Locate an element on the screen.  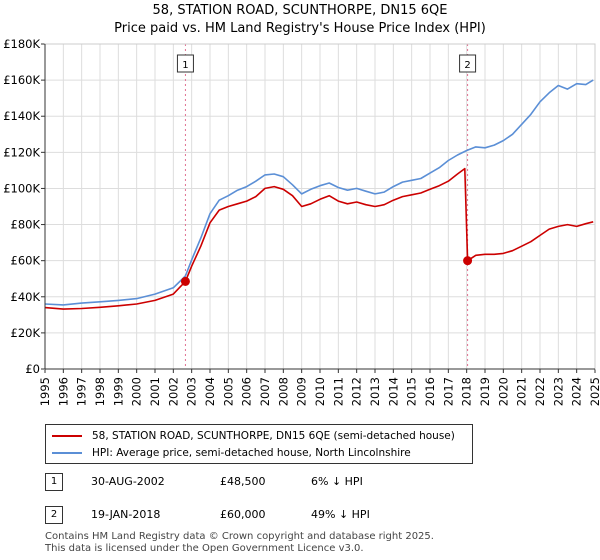
chart-title: 58, STATION ROAD, SCUNTHORPE, DN15 6QE is located at coordinates (300, 10).